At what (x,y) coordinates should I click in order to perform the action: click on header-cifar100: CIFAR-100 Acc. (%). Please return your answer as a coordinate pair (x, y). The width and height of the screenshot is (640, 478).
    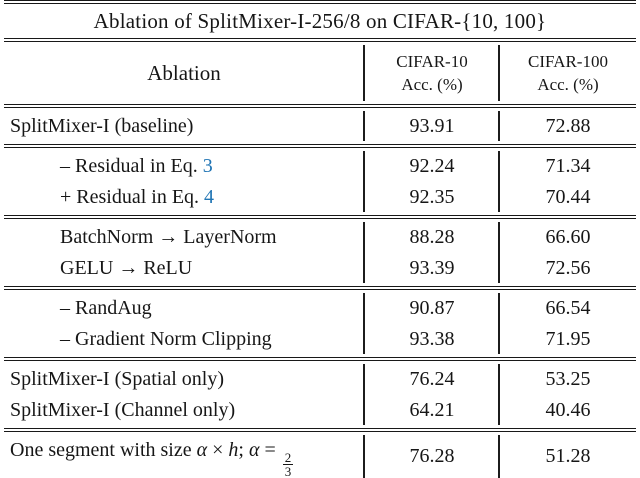
    Looking at the image, I should click on (568, 73).